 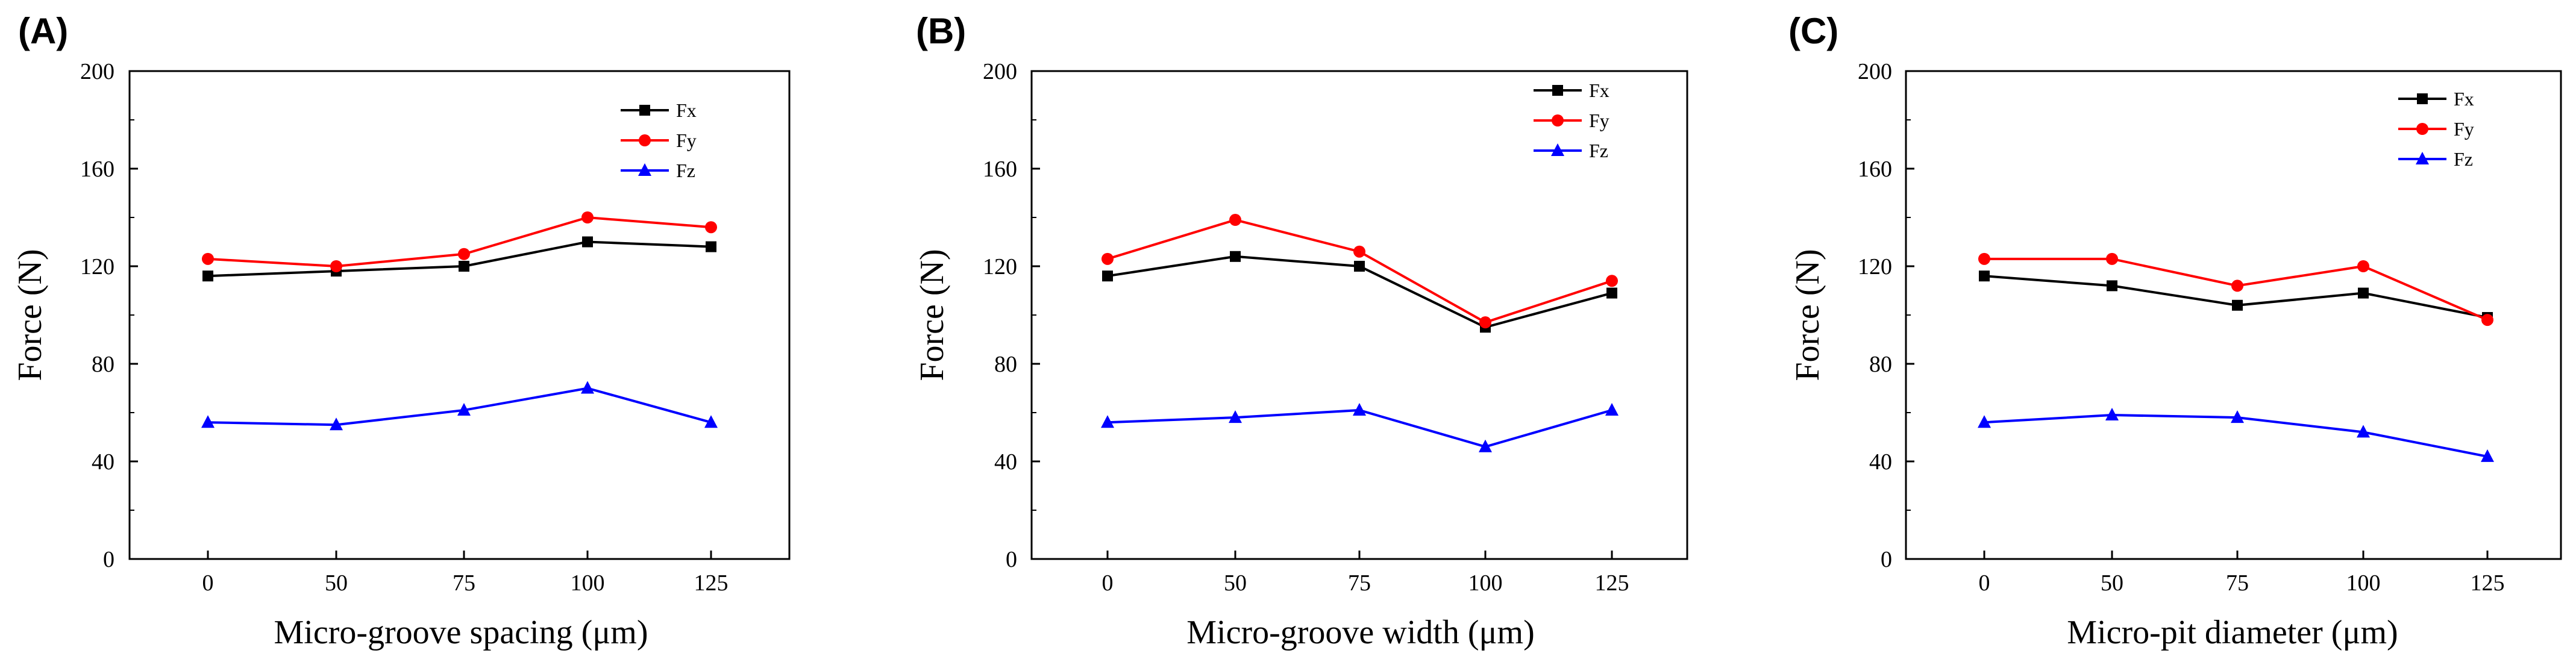 I want to click on x-axis-title: Micro-groove width (μm), so click(x=1360, y=632).